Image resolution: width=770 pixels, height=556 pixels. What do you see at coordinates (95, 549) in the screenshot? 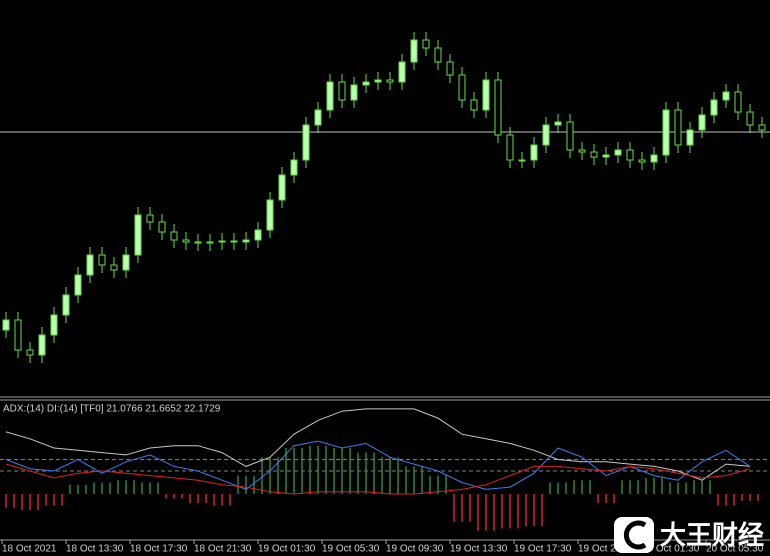
I see `x-tick-label: 18 Oct 13:30` at bounding box center [95, 549].